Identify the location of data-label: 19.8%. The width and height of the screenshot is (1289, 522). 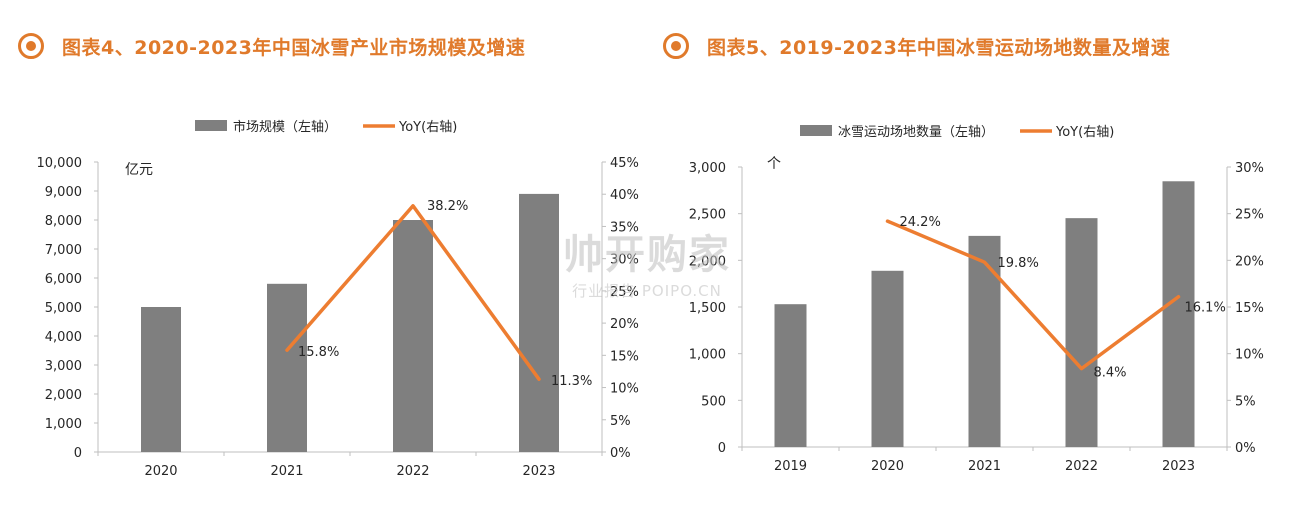
(1018, 263).